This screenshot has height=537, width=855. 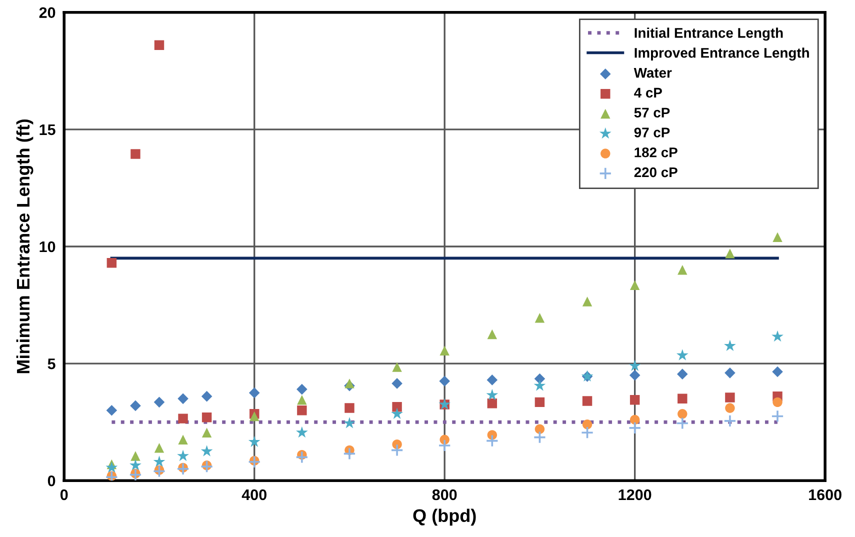 I want to click on y-tick-label: 10, so click(x=48, y=246).